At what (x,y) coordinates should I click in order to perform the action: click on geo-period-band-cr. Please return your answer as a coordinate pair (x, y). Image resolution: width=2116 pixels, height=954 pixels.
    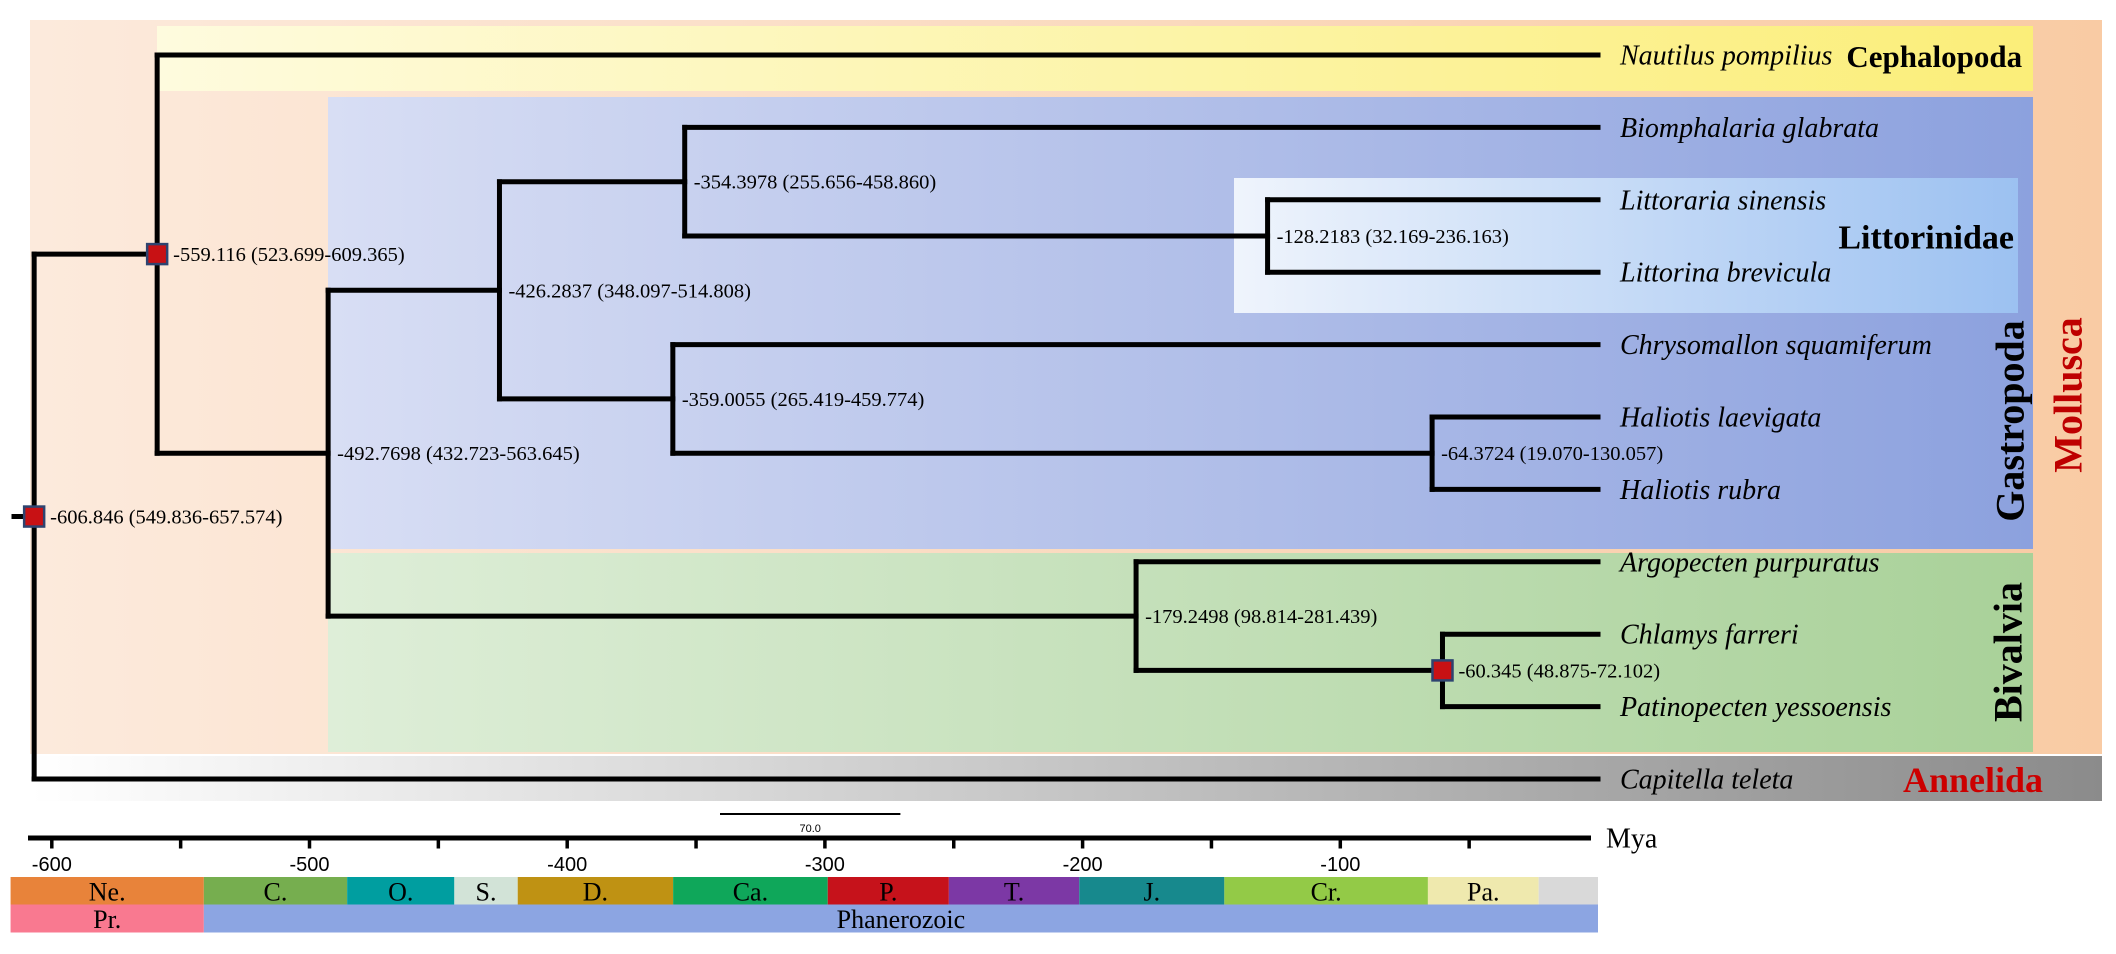
    Looking at the image, I should click on (1326, 891).